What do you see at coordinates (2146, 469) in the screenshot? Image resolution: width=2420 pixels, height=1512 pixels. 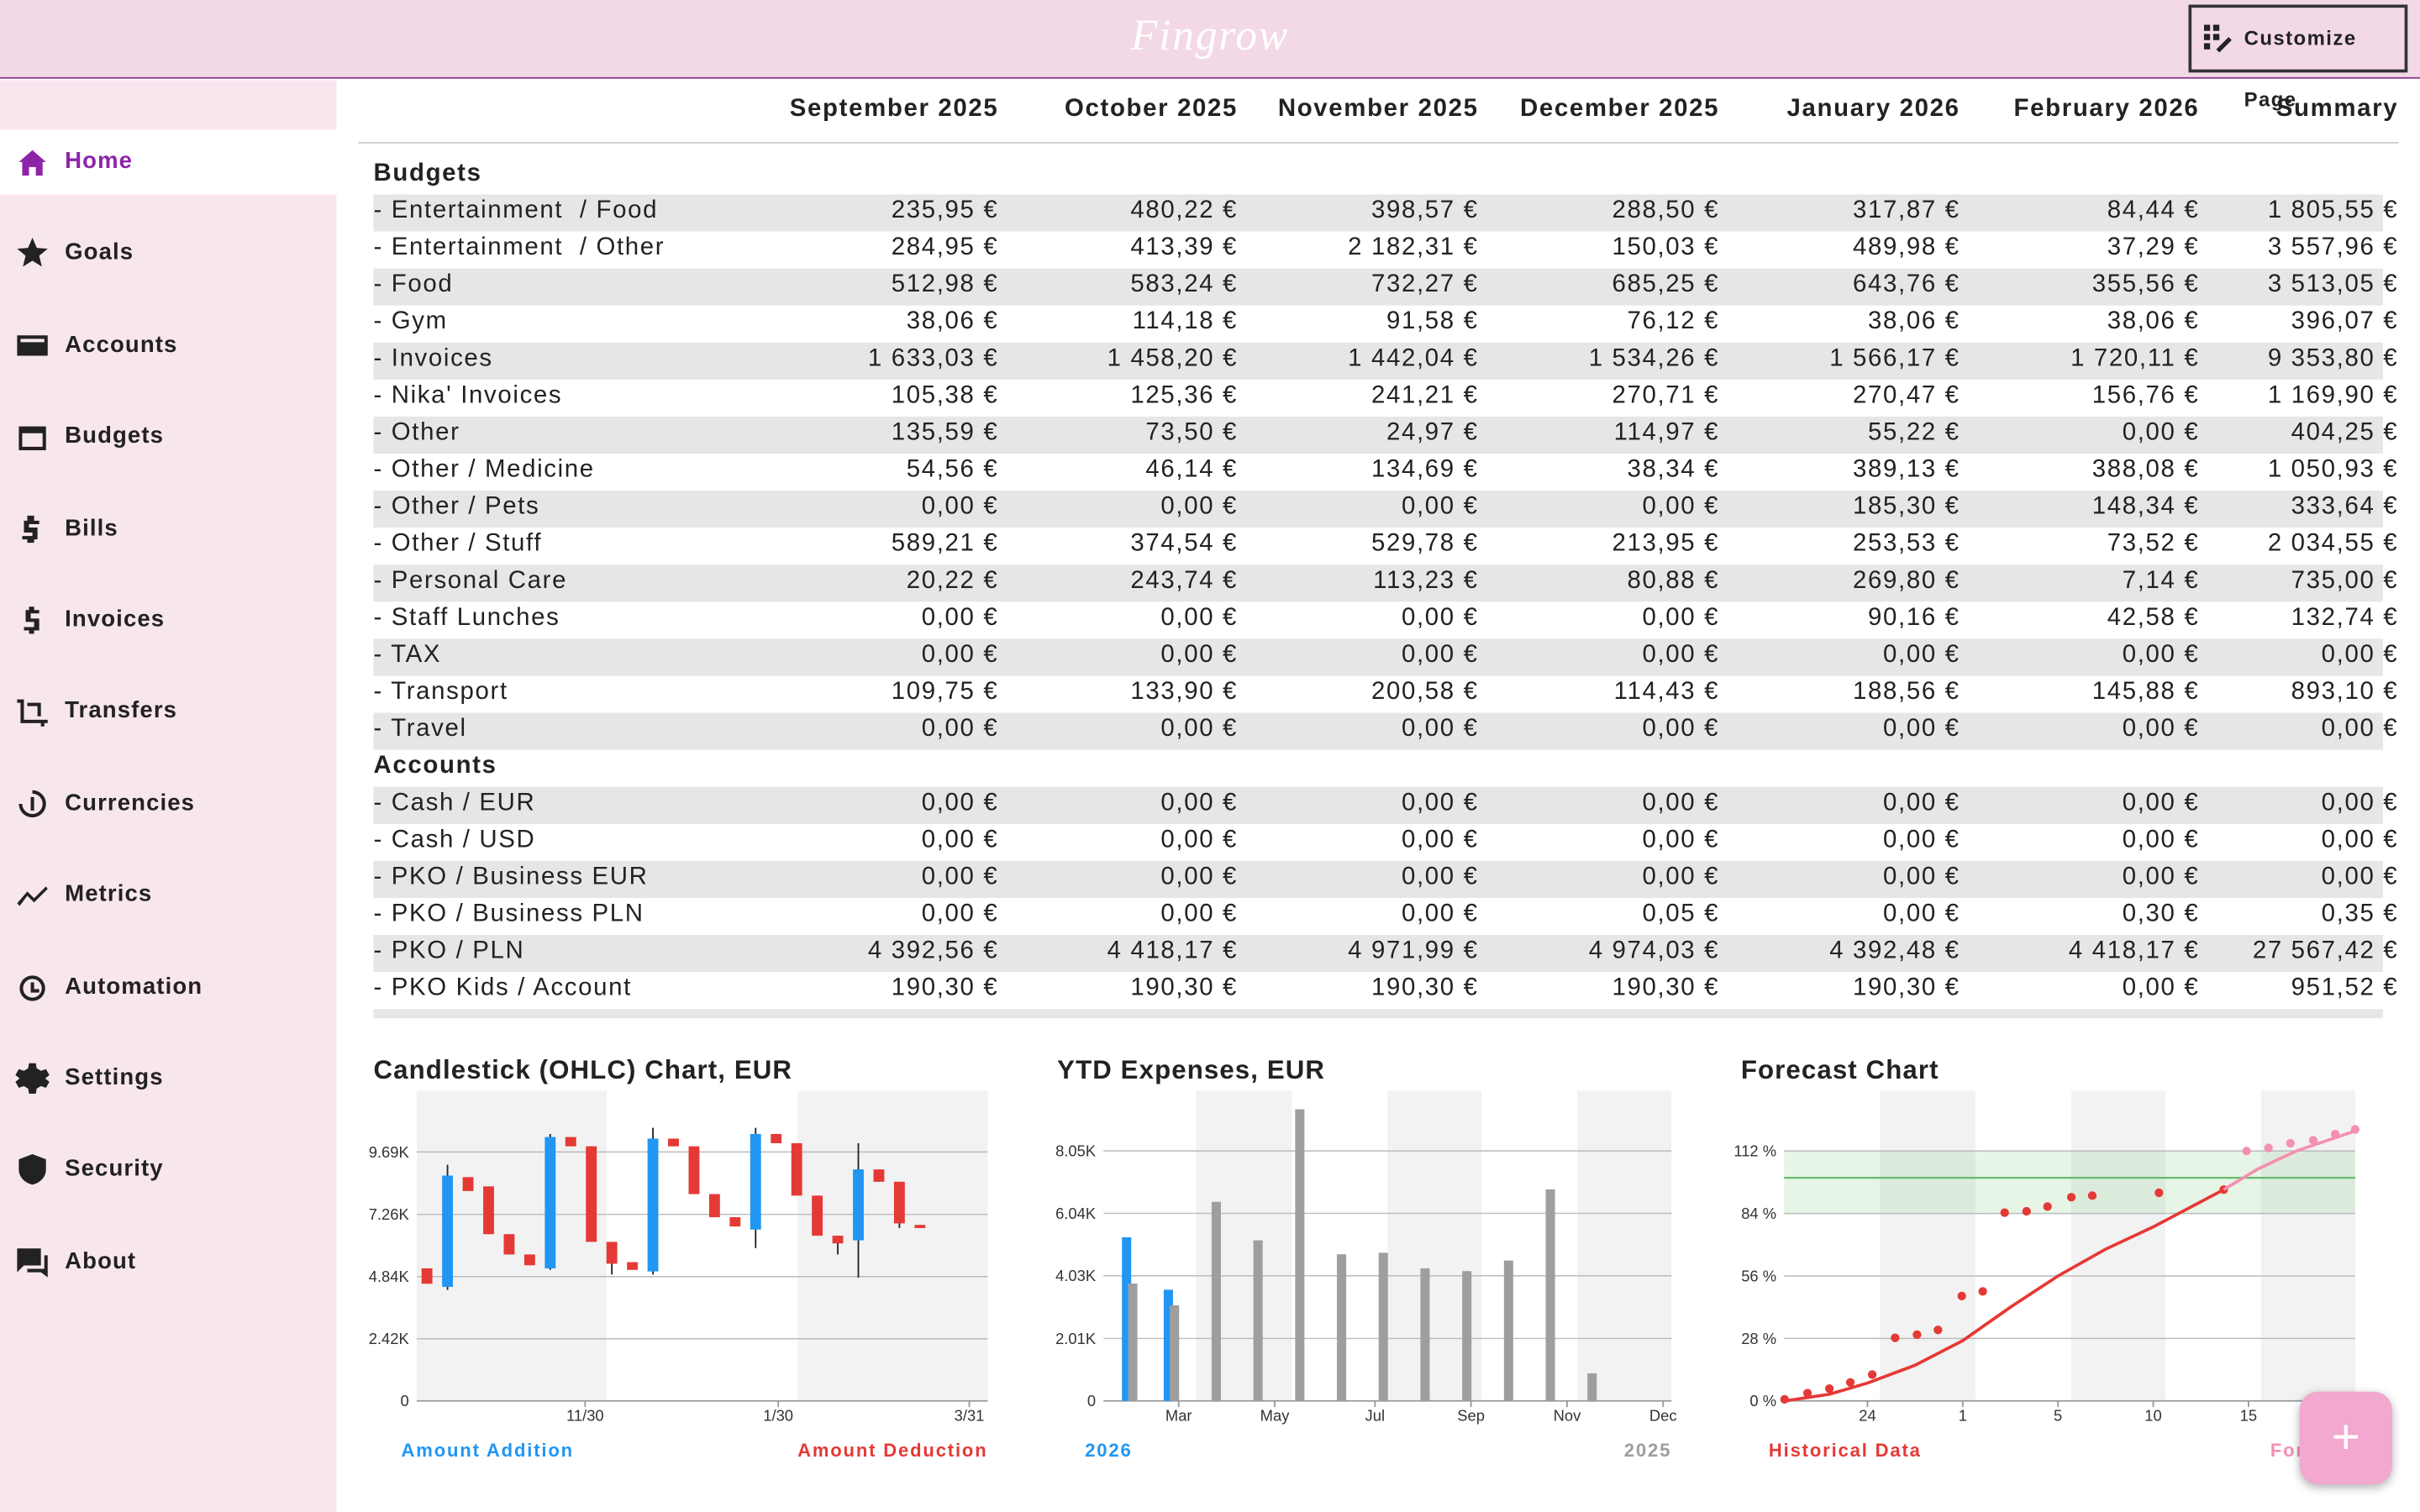 I see `row-value: 388,08 €` at bounding box center [2146, 469].